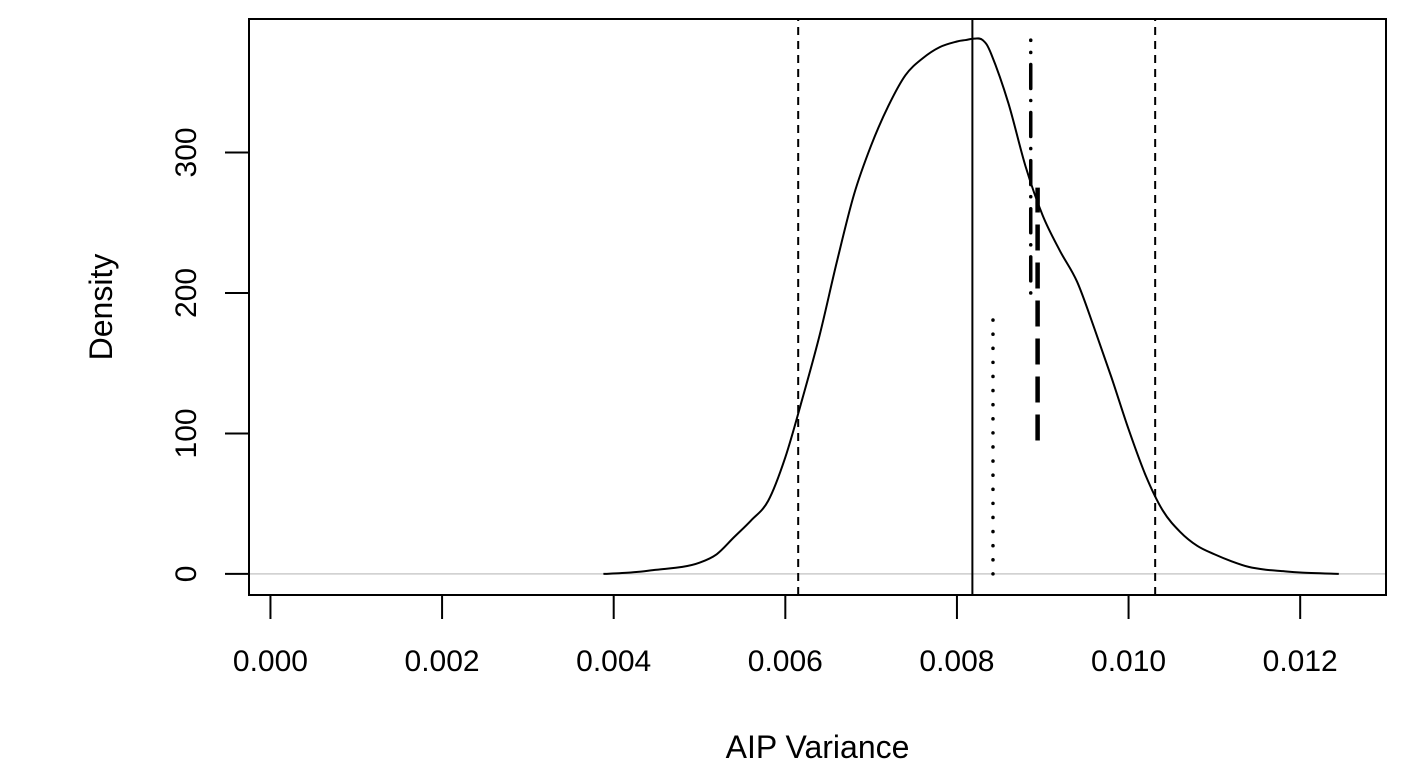 The width and height of the screenshot is (1412, 777). I want to click on y-axis: 0 100 200 300, so click(210, 355).